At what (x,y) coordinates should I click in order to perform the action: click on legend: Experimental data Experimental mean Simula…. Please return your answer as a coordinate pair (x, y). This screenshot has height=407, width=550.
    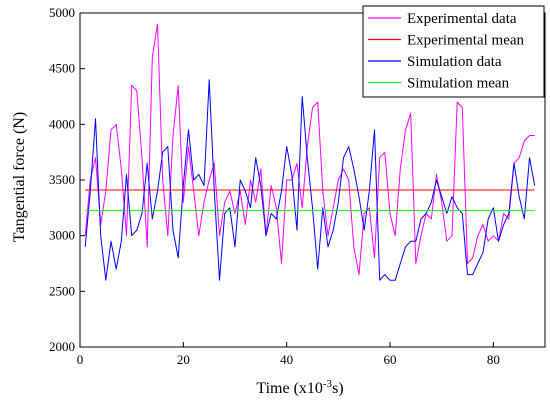
    Looking at the image, I should click on (453, 51).